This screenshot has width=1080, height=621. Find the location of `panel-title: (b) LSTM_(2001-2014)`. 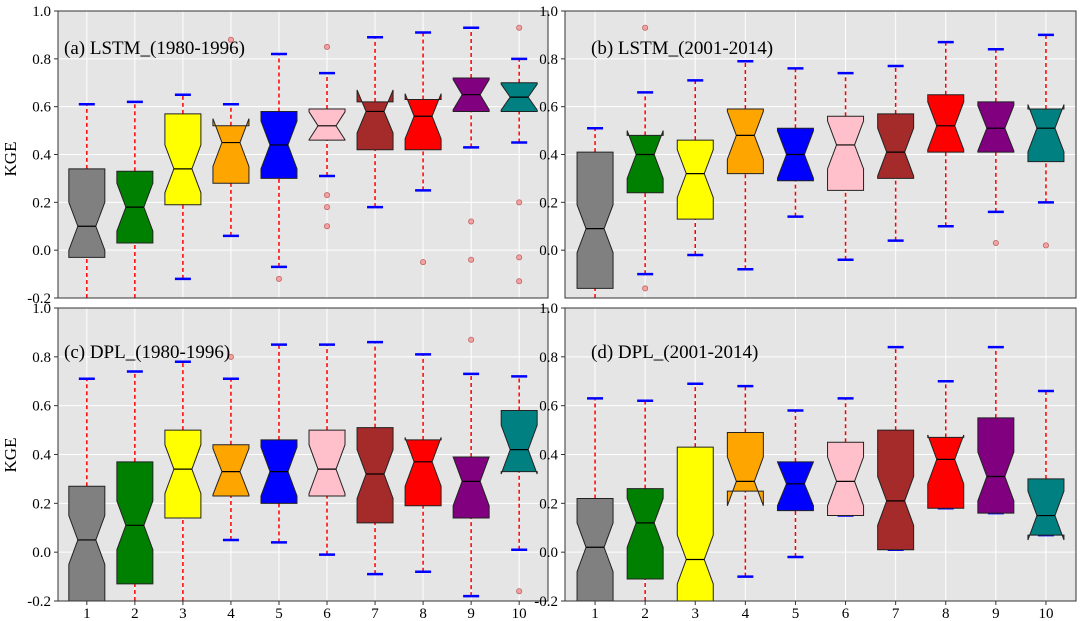

panel-title: (b) LSTM_(2001-2014) is located at coordinates (682, 48).